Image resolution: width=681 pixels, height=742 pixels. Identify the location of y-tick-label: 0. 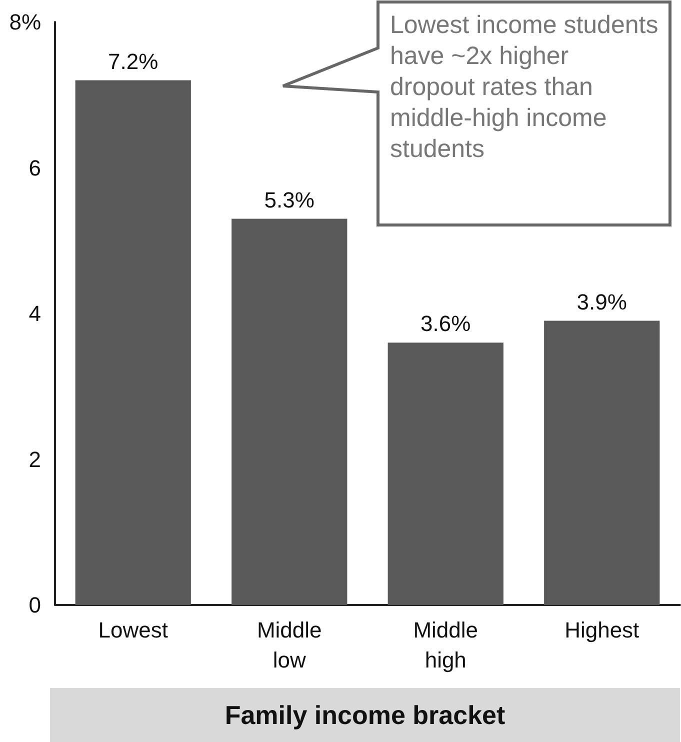
(34, 605).